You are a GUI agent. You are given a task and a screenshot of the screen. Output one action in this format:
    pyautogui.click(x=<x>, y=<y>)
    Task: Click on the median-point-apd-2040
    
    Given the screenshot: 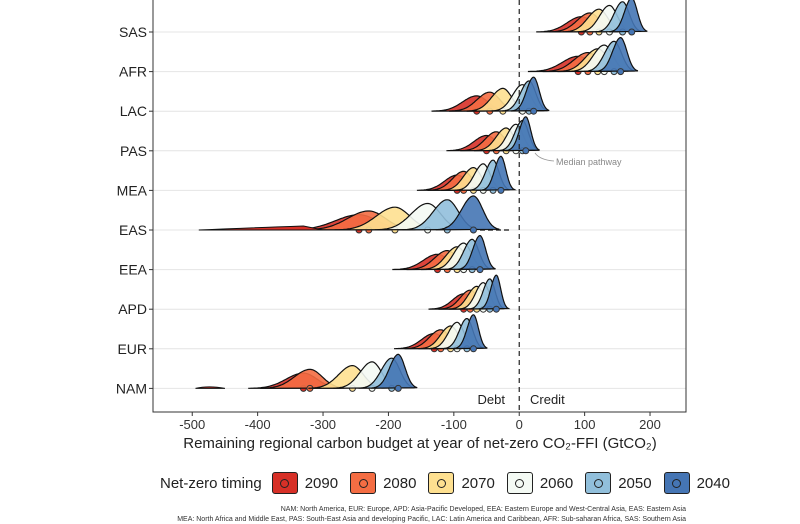 What is the action you would take?
    pyautogui.click(x=496, y=309)
    